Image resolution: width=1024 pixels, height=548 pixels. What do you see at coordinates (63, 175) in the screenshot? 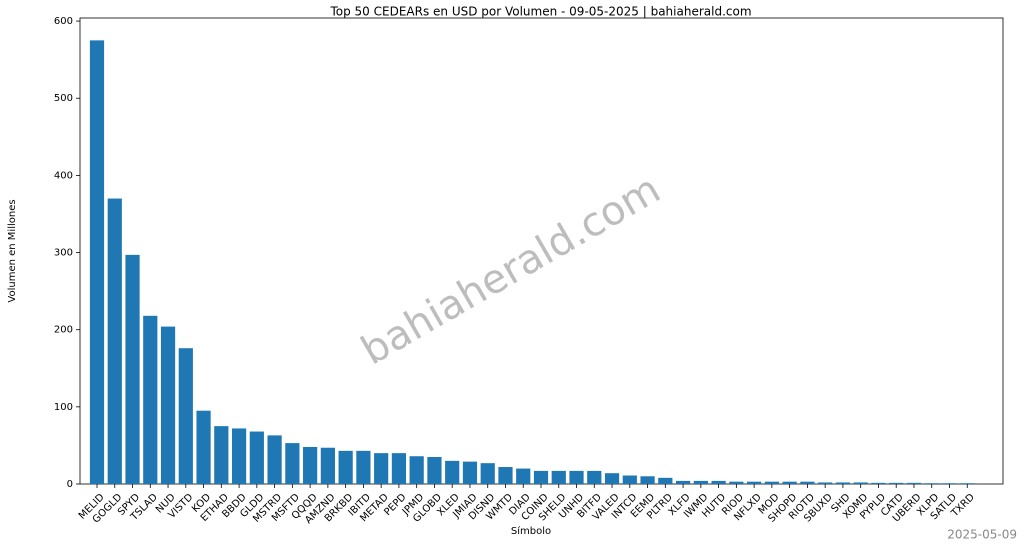
I see `y-tick-label: 400` at bounding box center [63, 175].